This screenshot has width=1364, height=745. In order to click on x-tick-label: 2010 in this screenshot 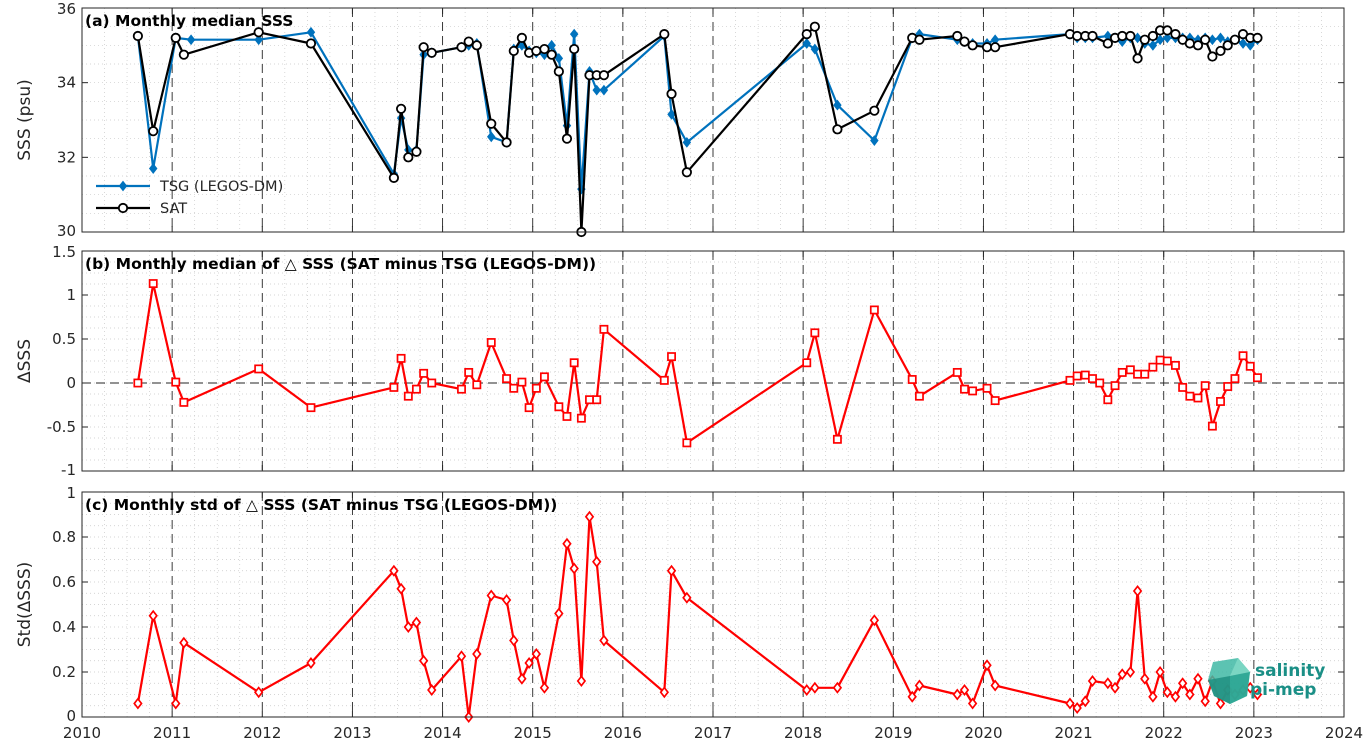, I will do `click(82, 733)`.